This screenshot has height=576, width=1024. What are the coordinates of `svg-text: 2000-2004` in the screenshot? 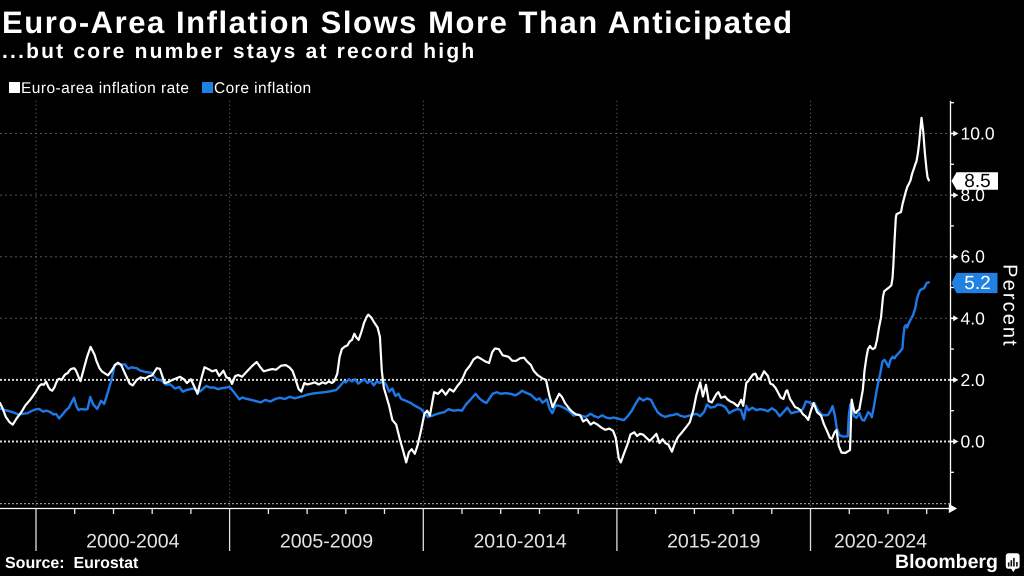 It's located at (132, 542).